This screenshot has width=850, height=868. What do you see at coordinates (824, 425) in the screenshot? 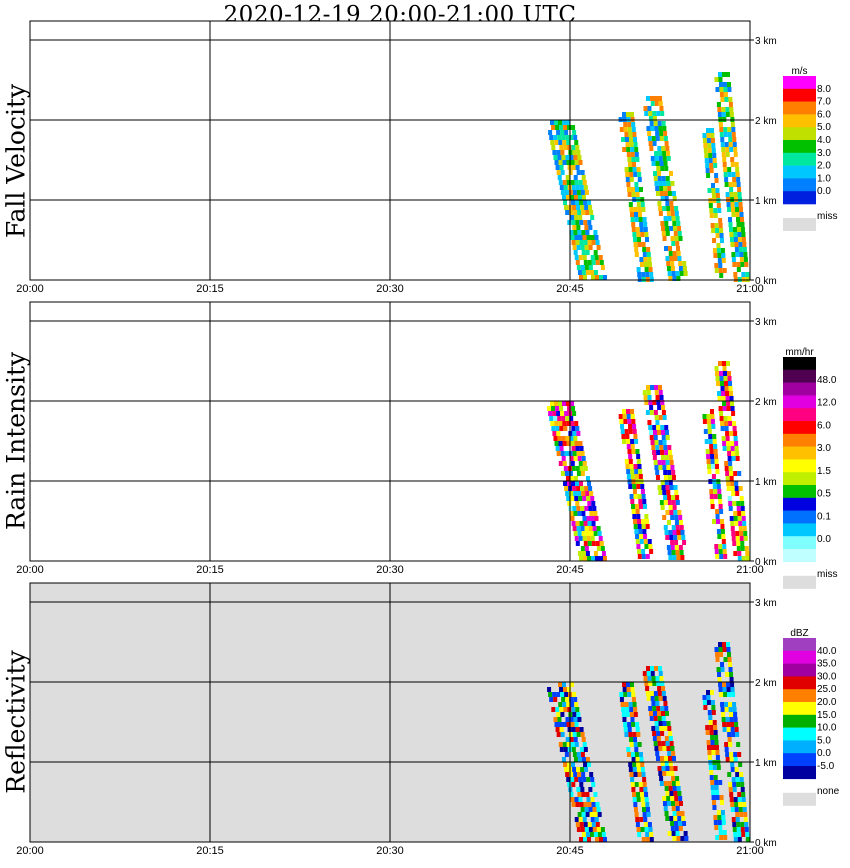
I see `colorbar-label: 6.0` at bounding box center [824, 425].